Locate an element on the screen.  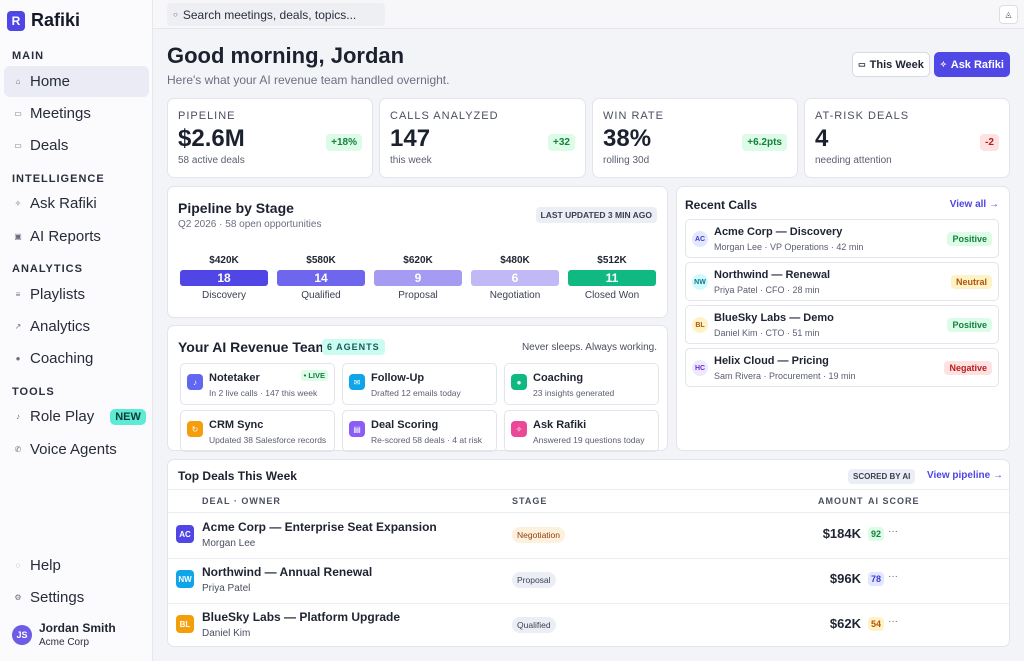
call-meta: Daniel Kim · CTO · 51 min is located at coordinates (767, 333).